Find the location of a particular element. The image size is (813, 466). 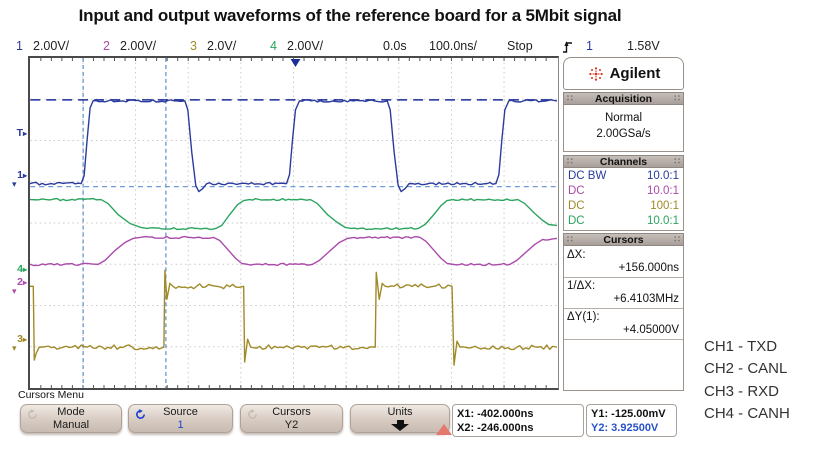

softkey-label: Mode is located at coordinates (71, 412).